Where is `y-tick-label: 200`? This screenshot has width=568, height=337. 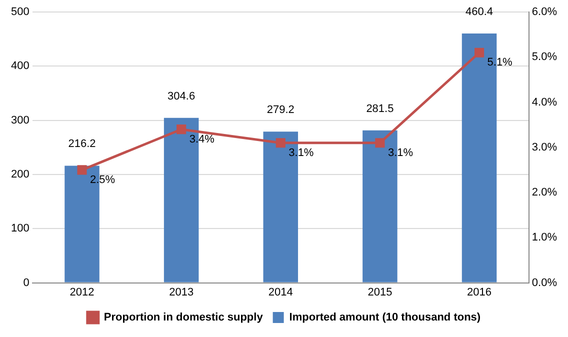
y-tick-label: 200 is located at coordinates (20, 174).